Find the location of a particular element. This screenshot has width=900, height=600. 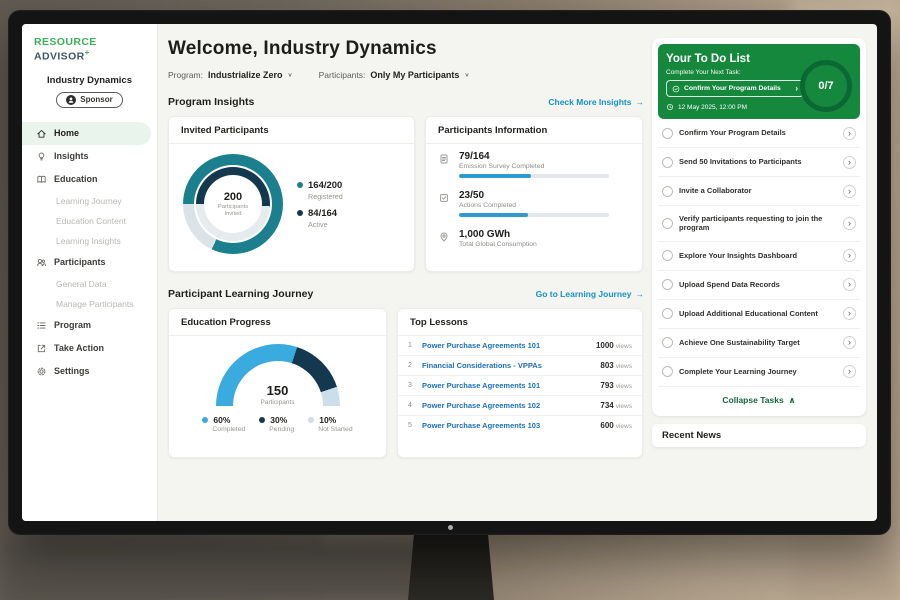

go-to-learning-journey-link: Go to Learning Journey → is located at coordinates (590, 294).